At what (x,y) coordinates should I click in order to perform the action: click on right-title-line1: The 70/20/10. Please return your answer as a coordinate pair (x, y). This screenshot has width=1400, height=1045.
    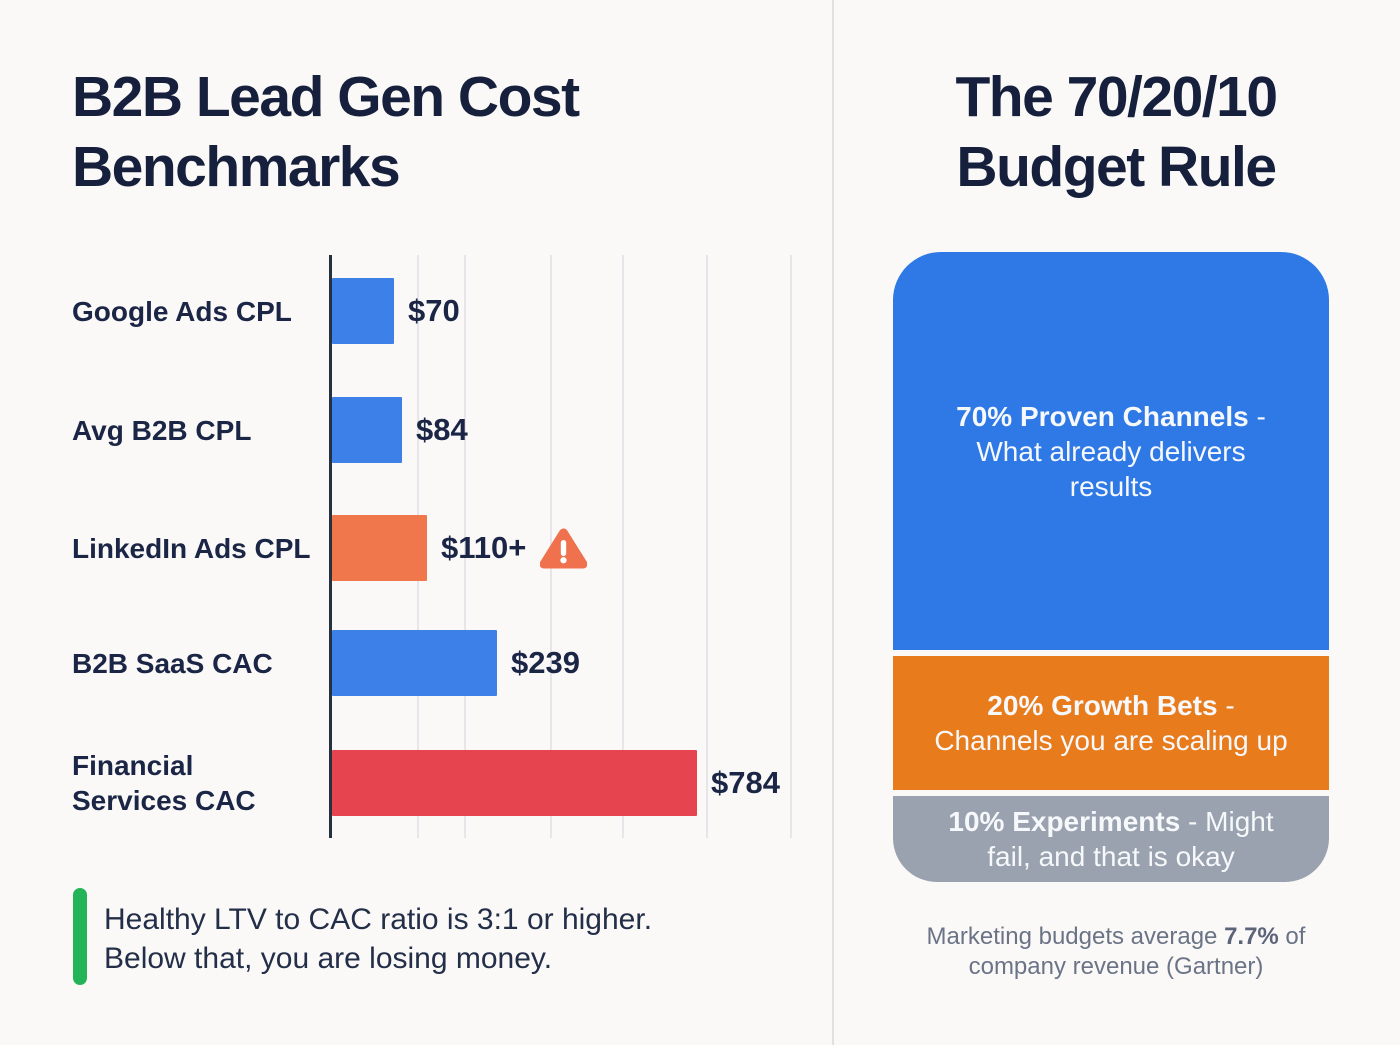
    Looking at the image, I should click on (1116, 97).